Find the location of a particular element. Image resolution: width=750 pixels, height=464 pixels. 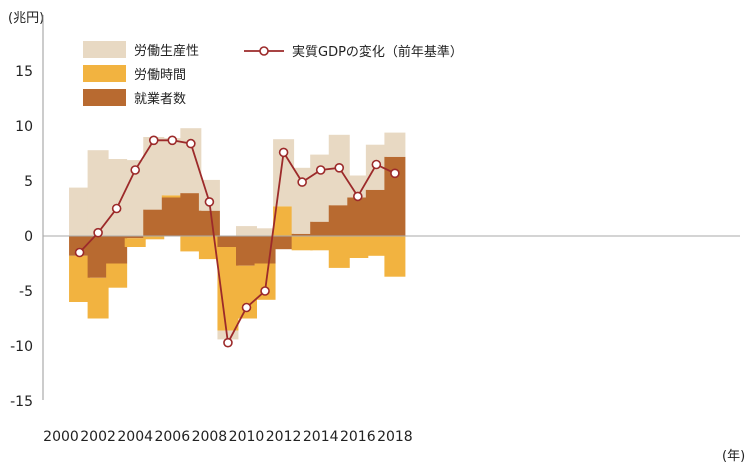

x-tick-label: 2004 is located at coordinates (135, 437).